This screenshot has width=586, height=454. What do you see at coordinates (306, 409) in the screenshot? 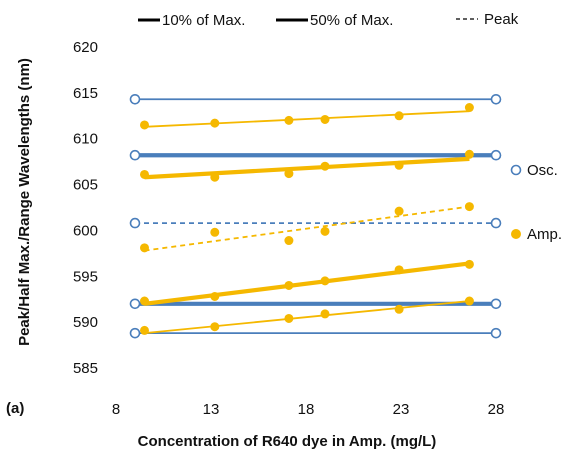
I see `x-tick-label: 18` at bounding box center [306, 409].